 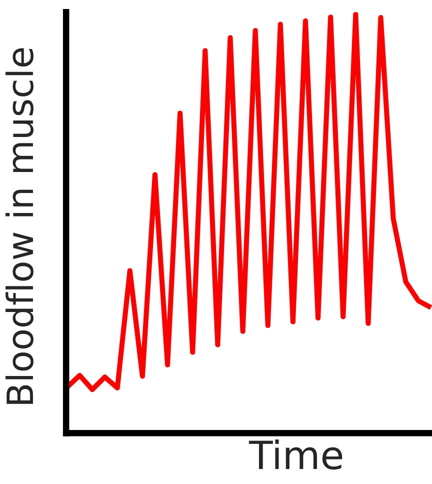 What do you see at coordinates (20, 226) in the screenshot?
I see `y-axis-title: Bloodflow in muscle` at bounding box center [20, 226].